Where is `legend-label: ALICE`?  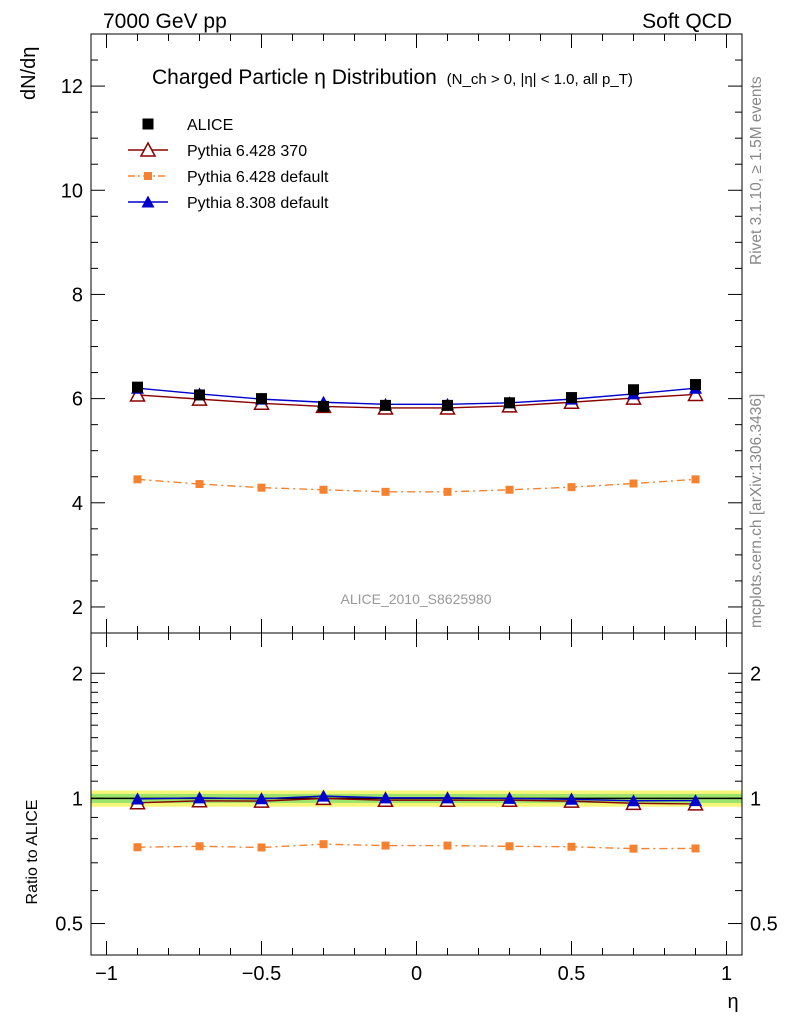 legend-label: ALICE is located at coordinates (210, 125).